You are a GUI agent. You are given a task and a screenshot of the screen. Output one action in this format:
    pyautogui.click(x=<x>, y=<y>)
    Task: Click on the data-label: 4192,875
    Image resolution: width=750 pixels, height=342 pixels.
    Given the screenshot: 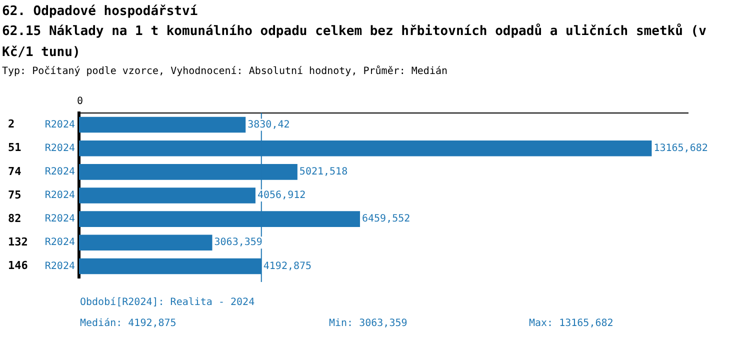 What is the action you would take?
    pyautogui.click(x=287, y=266)
    